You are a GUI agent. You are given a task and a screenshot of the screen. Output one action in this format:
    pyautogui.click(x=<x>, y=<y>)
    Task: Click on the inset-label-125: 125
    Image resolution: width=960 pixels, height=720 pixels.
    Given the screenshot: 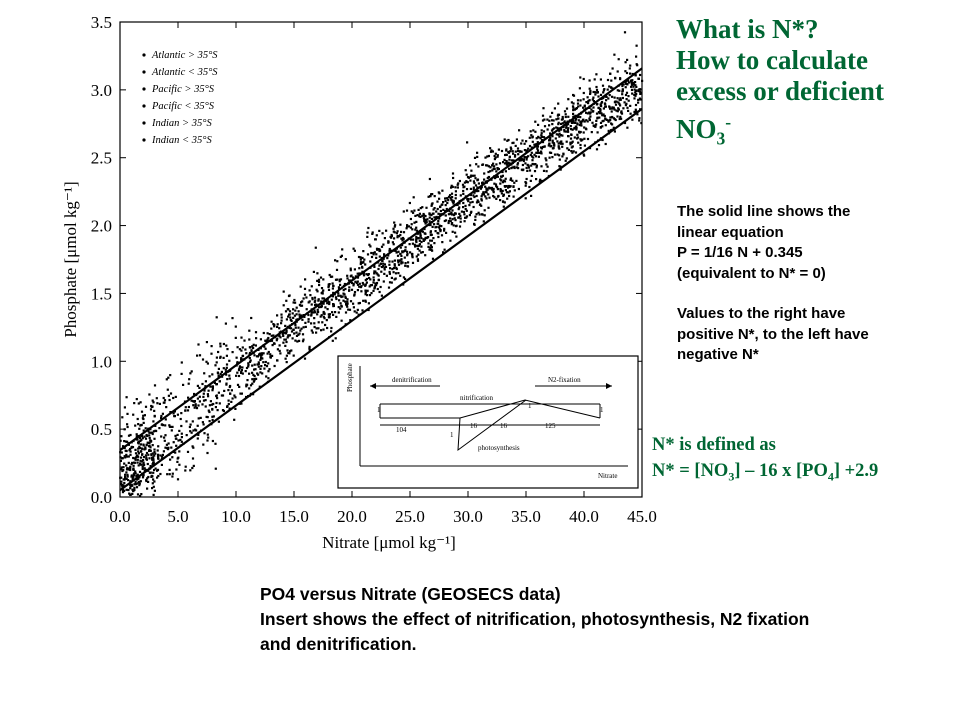 What is the action you would take?
    pyautogui.click(x=550, y=426)
    